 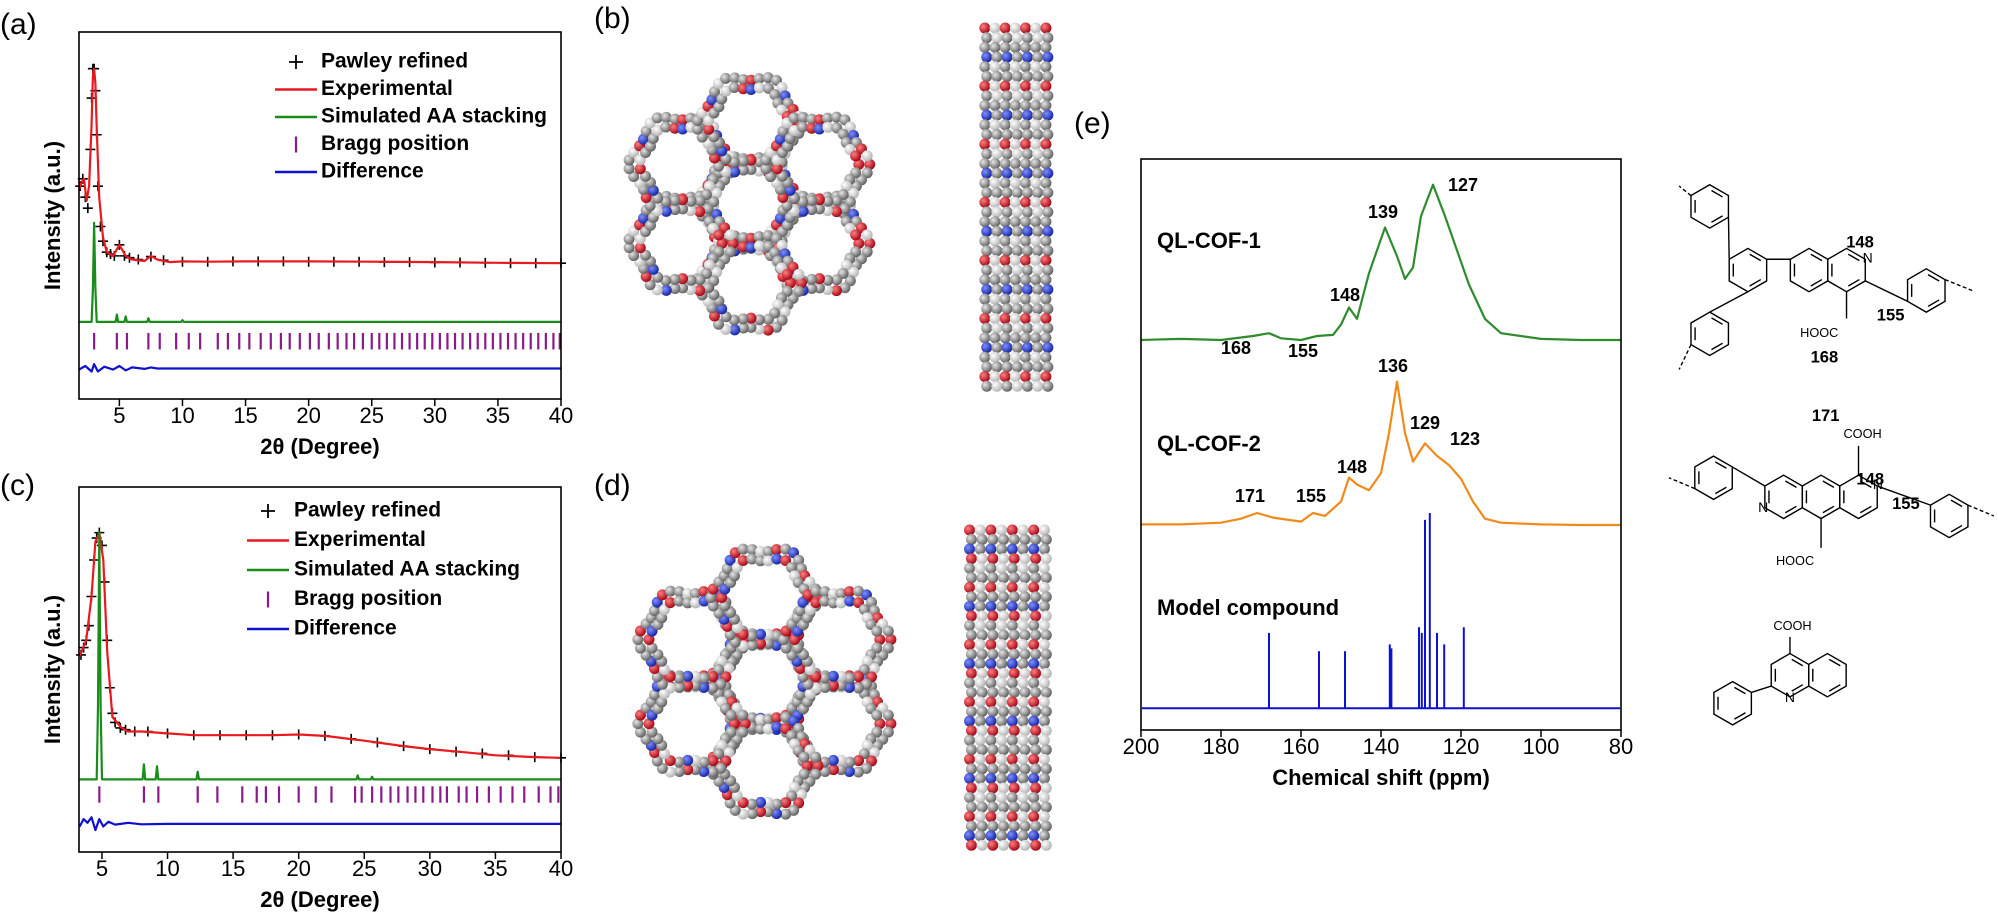 What do you see at coordinates (1465, 439) in the screenshot?
I see `peak-label: 123` at bounding box center [1465, 439].